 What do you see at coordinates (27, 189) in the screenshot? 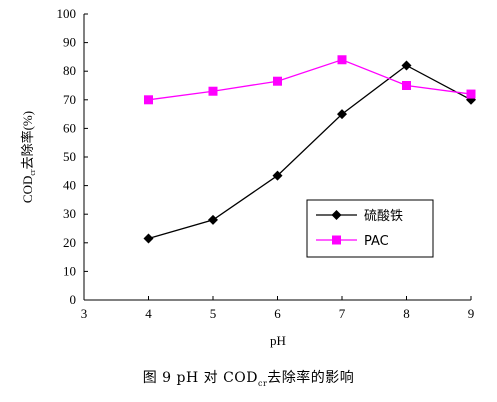
I see `y-axis-label-main: COD` at bounding box center [27, 189].